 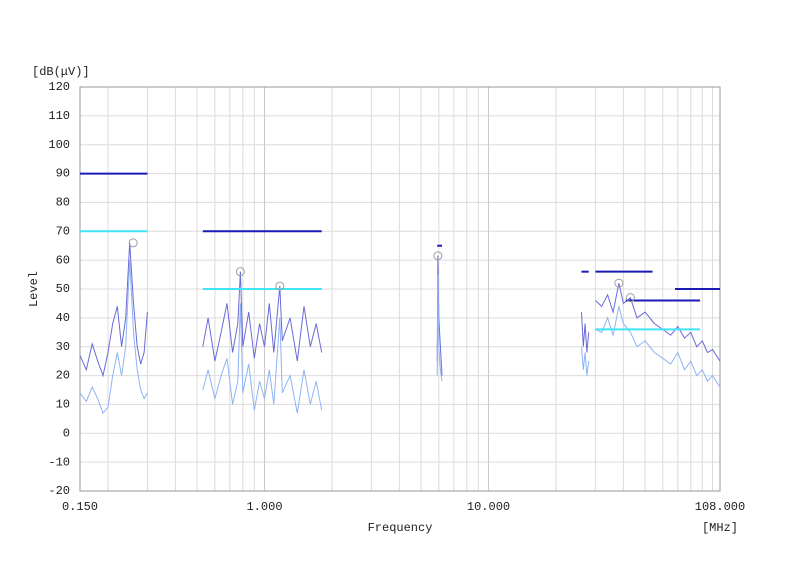 What do you see at coordinates (59, 491) in the screenshot?
I see `y-tick-label: -20` at bounding box center [59, 491].